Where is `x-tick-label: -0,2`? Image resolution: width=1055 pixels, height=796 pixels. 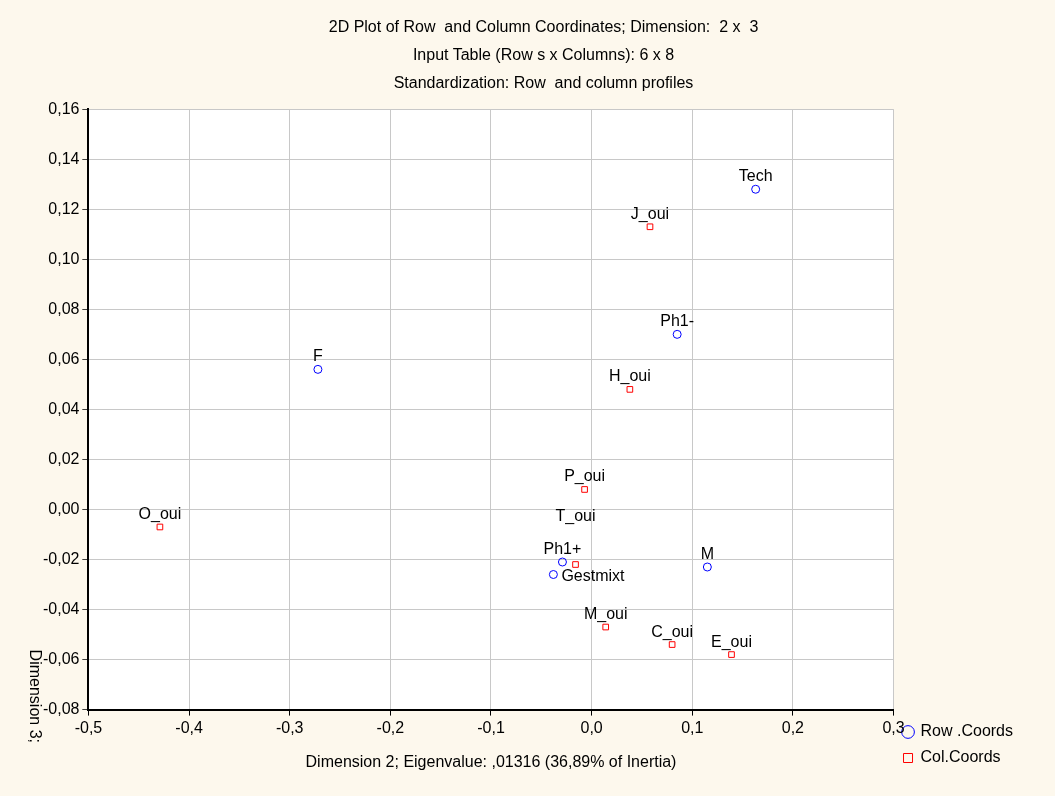
x-tick-label: -0,2 is located at coordinates (390, 727).